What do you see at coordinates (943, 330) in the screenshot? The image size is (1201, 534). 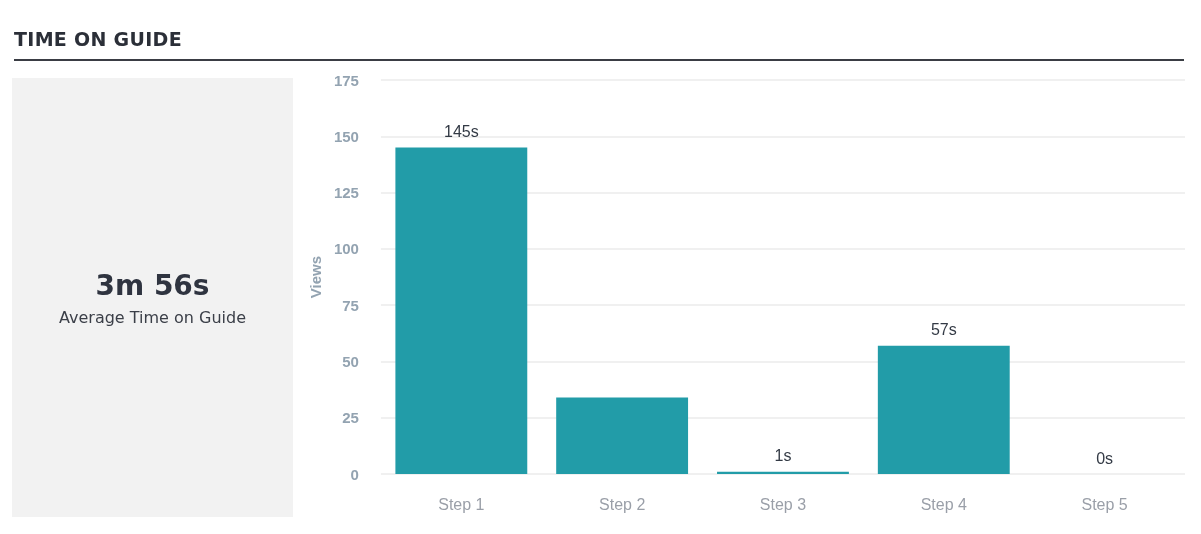 I see `data-label: 57s` at bounding box center [943, 330].